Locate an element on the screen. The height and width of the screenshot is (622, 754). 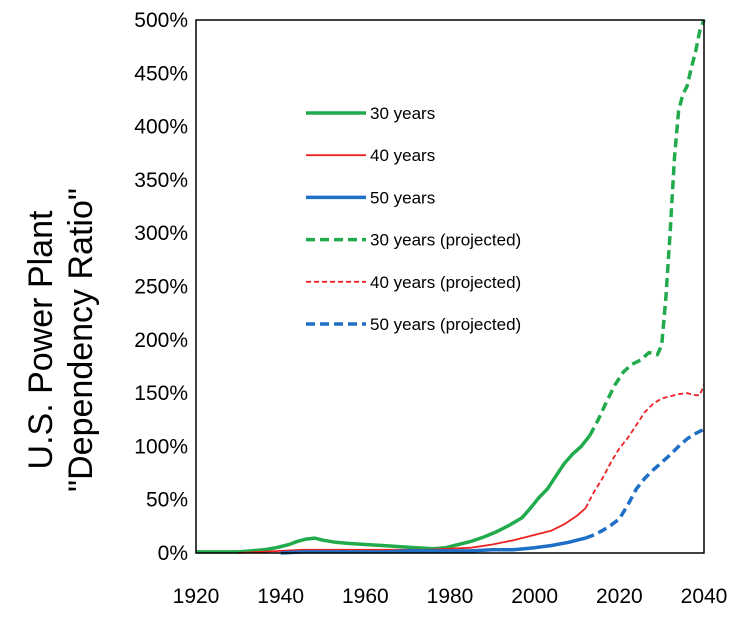
y-tick-label: 350% is located at coordinates (161, 180).